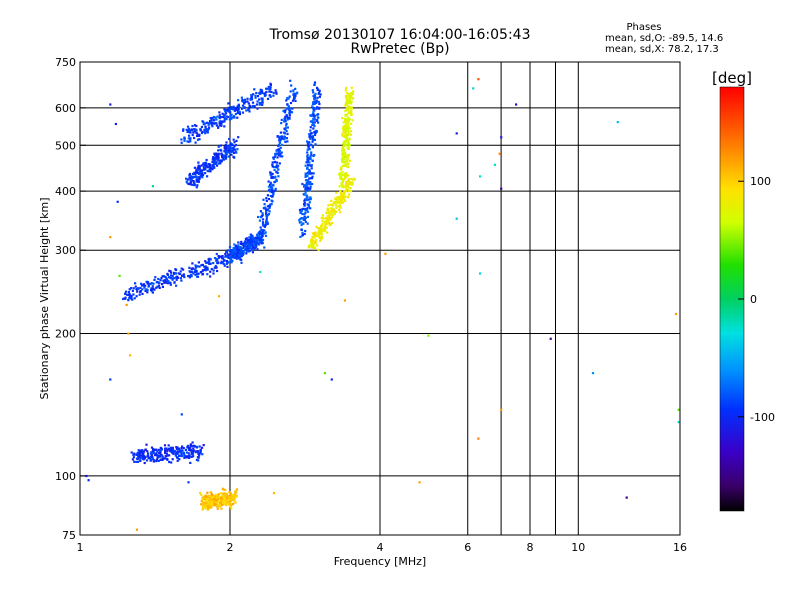  I want to click on x-tick-label: 8, so click(530, 547).